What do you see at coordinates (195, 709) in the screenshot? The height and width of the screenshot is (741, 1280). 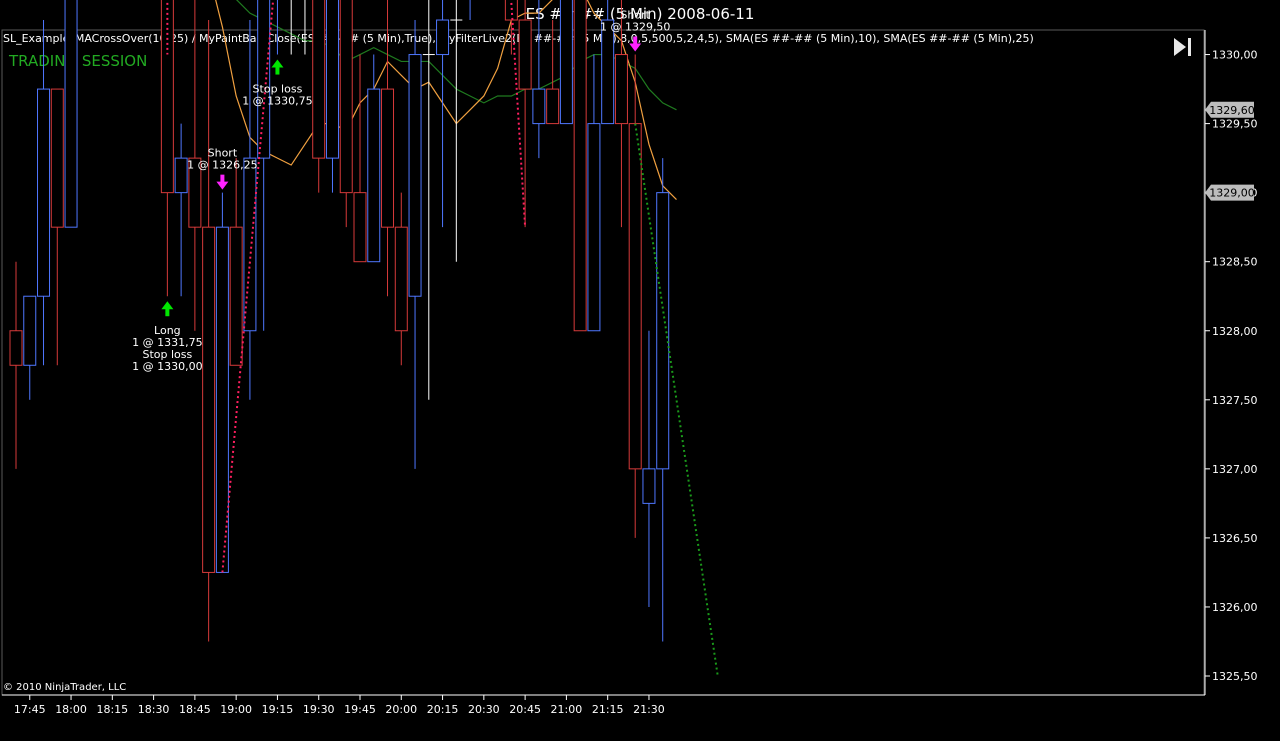 I see `x-tick-label: 18:45` at bounding box center [195, 709].